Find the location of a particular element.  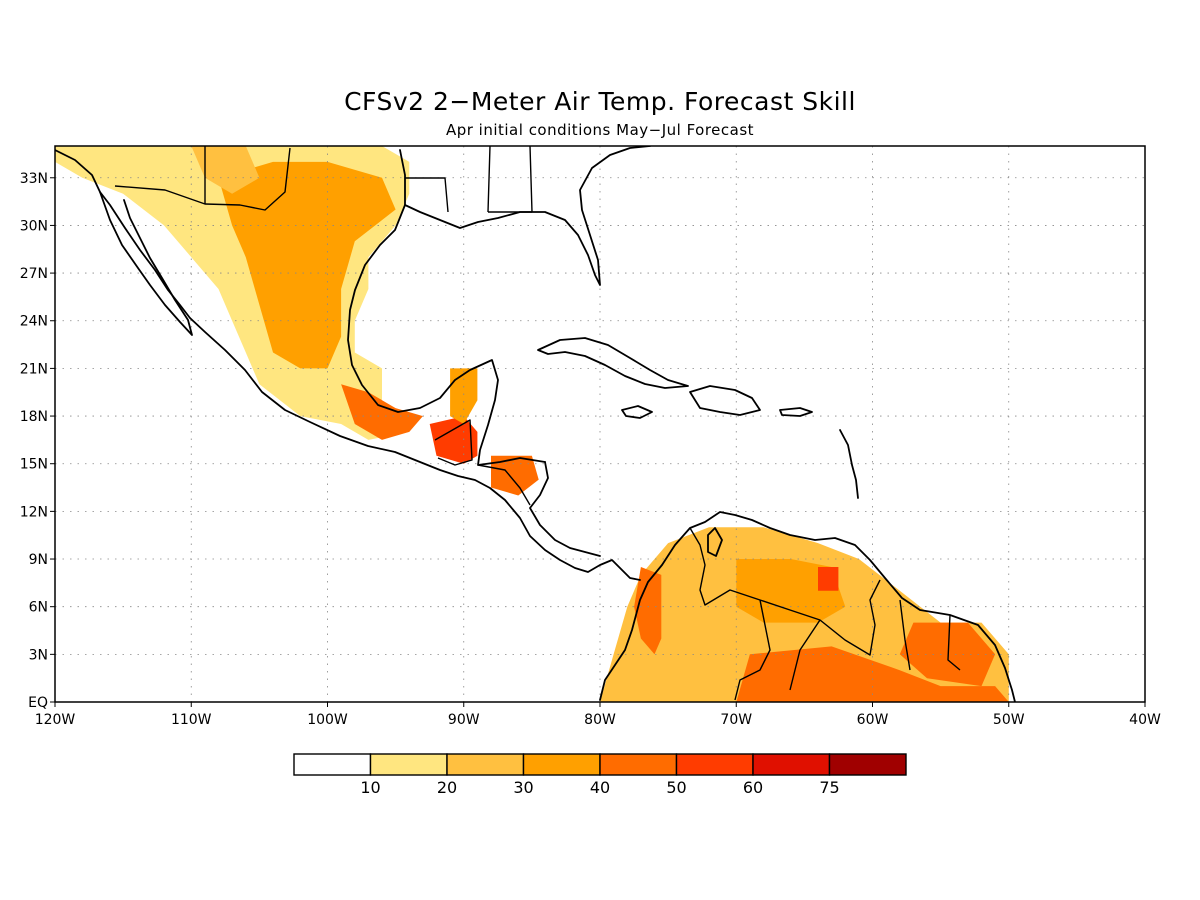

region-venezuela-core is located at coordinates (828, 579).